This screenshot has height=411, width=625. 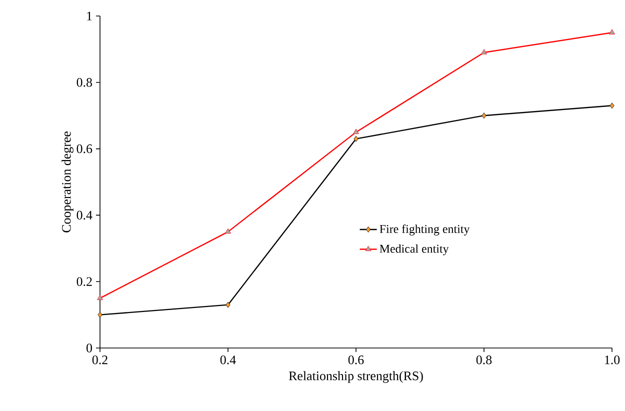 What do you see at coordinates (84, 149) in the screenshot?
I see `y-tick-label: 0.6` at bounding box center [84, 149].